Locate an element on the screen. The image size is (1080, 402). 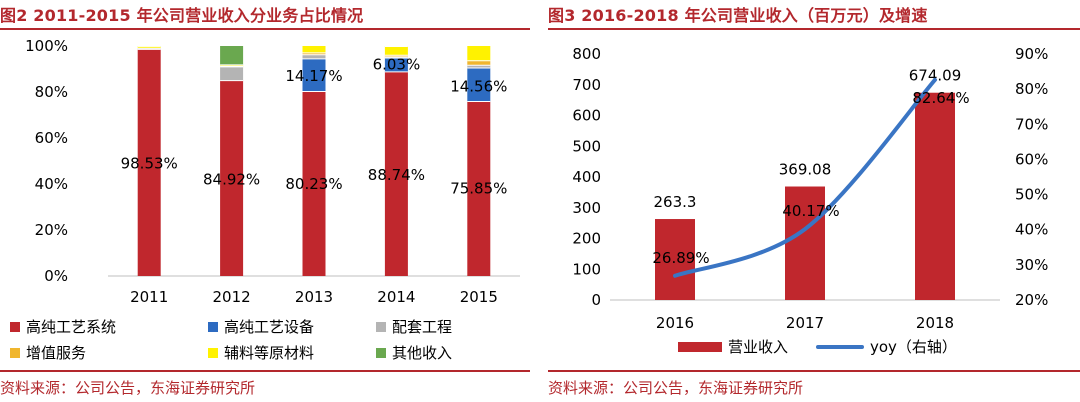
y-right-tick-label: 90% is located at coordinates (1031, 54).